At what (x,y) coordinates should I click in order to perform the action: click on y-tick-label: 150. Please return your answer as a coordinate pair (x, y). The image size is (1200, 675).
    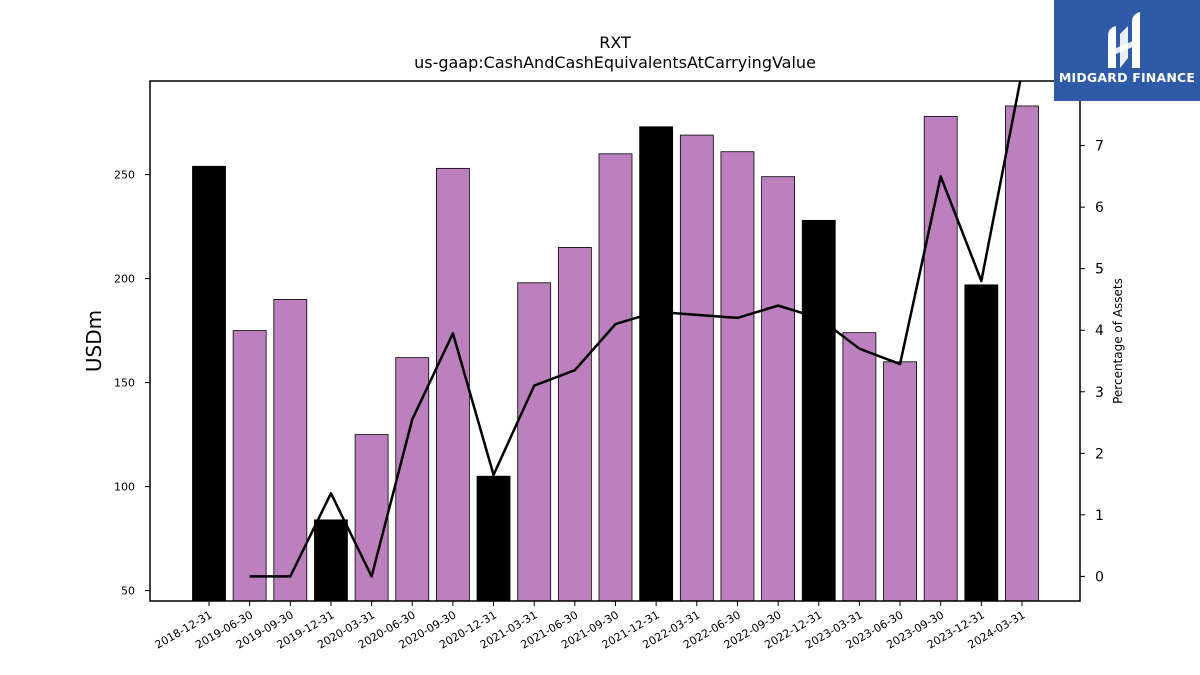
    Looking at the image, I should click on (124, 383).